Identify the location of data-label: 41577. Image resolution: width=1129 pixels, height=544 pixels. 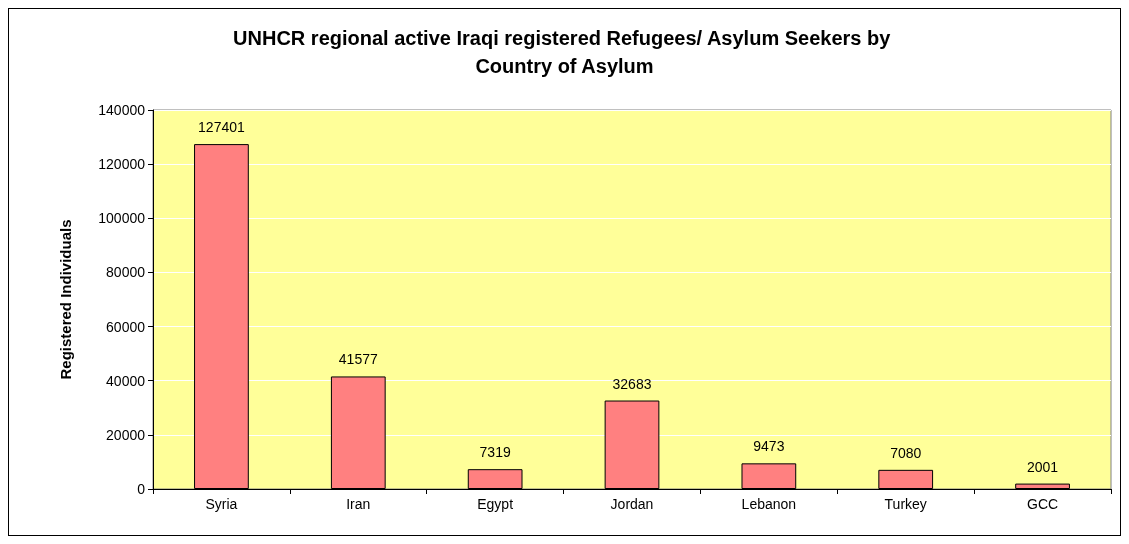
(358, 359).